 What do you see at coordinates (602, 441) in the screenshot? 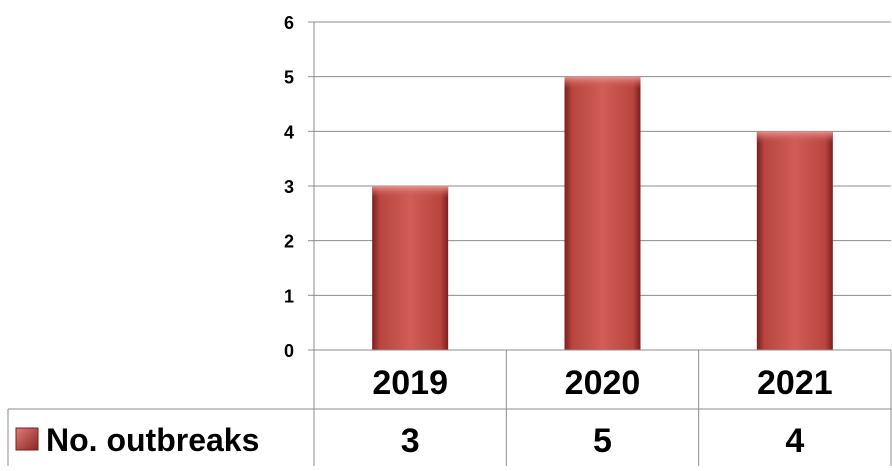
I see `data-table-value-2020: 5` at bounding box center [602, 441].